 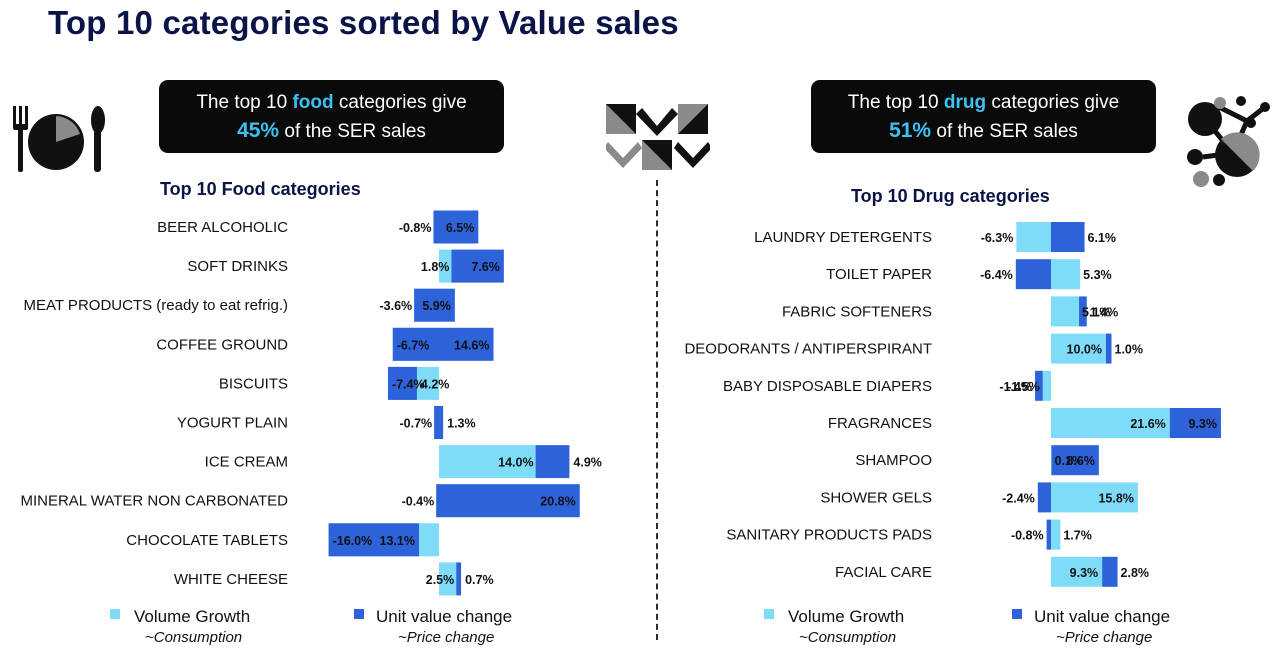 What do you see at coordinates (436, 306) in the screenshot?
I see `food-unit-value-label: 5.9%` at bounding box center [436, 306].